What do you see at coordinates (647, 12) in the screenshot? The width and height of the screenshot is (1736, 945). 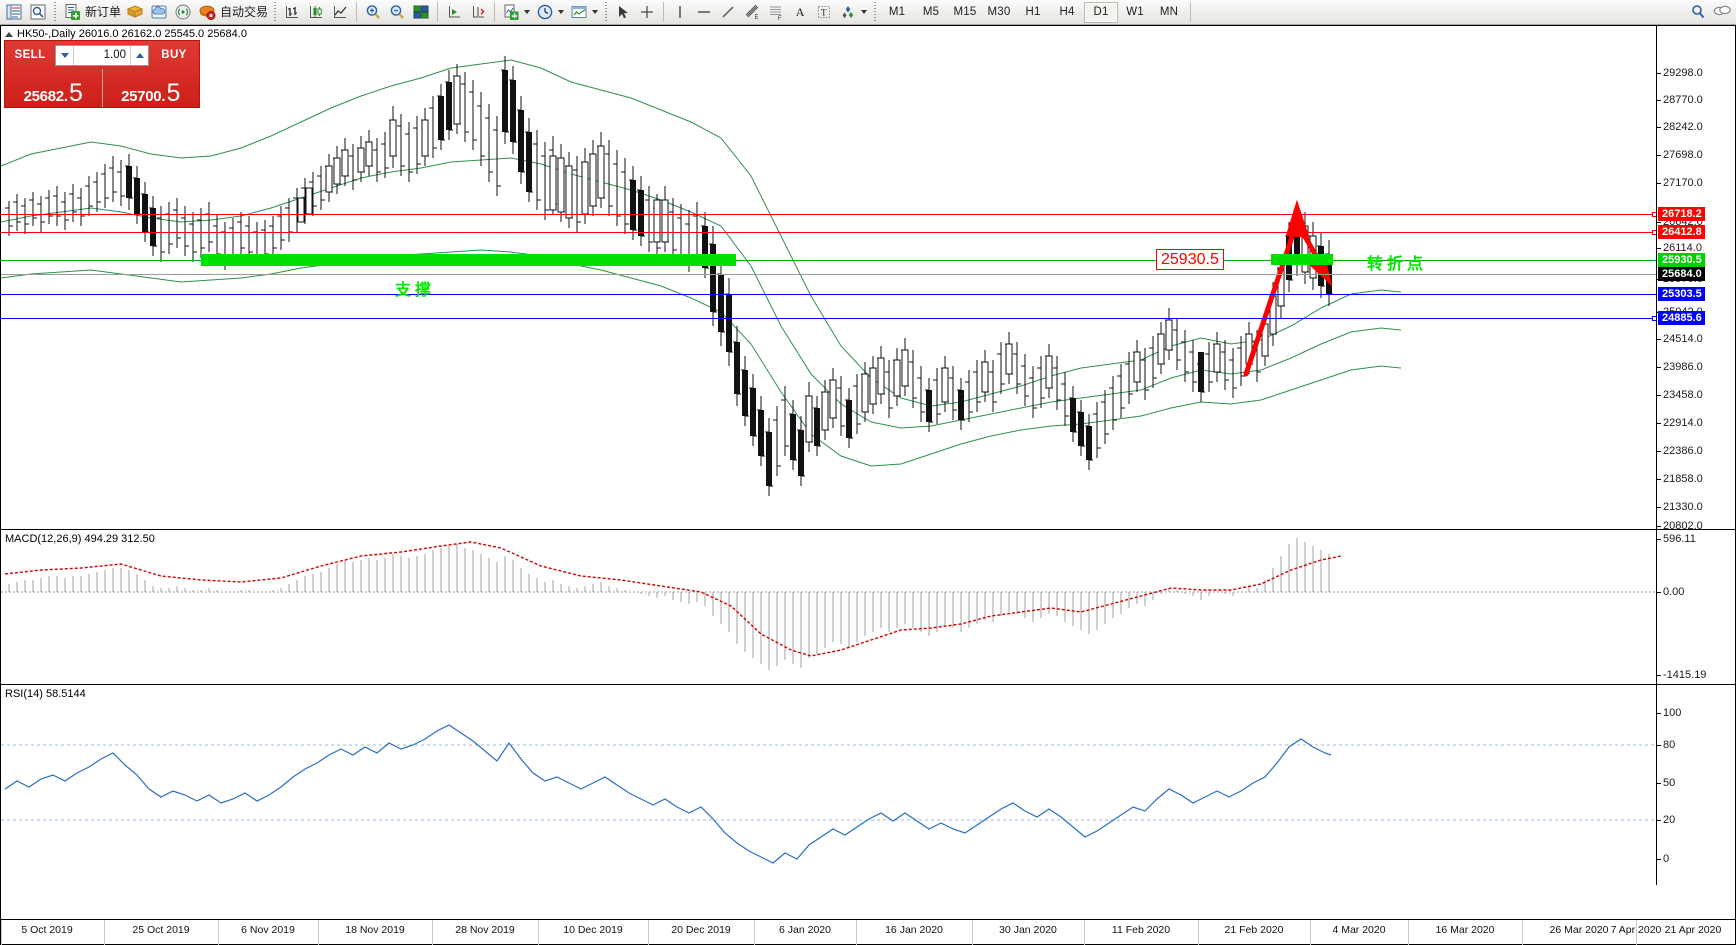 I see `crosshair-icon` at bounding box center [647, 12].